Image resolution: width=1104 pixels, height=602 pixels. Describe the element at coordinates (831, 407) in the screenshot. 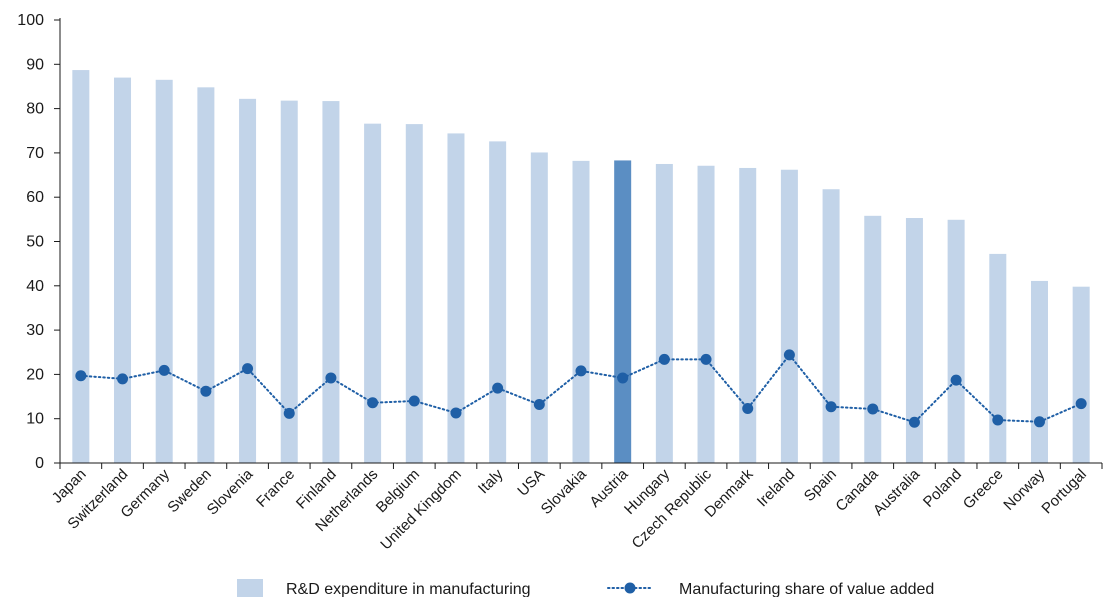

I see `point-spain` at that location.